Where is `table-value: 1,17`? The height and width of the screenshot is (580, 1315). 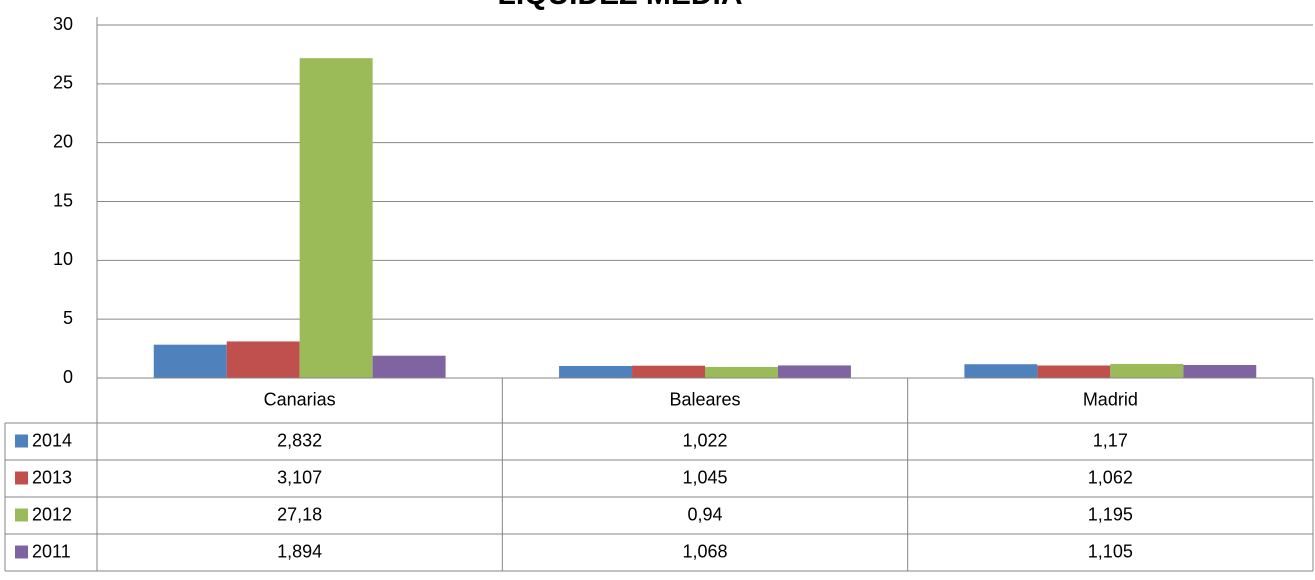
table-value: 1,17 is located at coordinates (1110, 440).